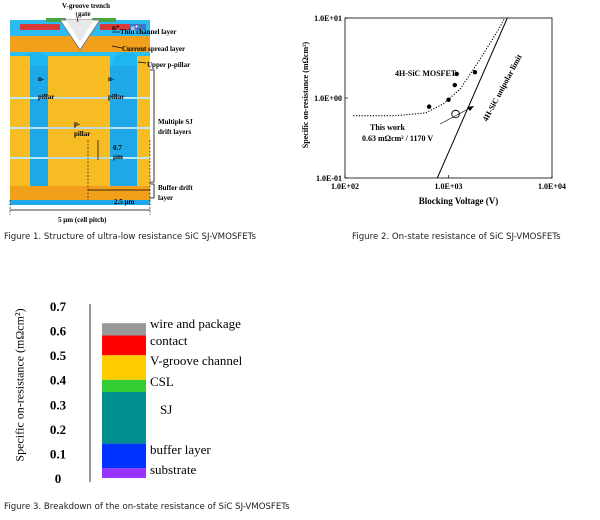 This screenshot has width=600, height=520. I want to click on annot-mosfets: 4H-SiC MOSFETs, so click(427, 73).